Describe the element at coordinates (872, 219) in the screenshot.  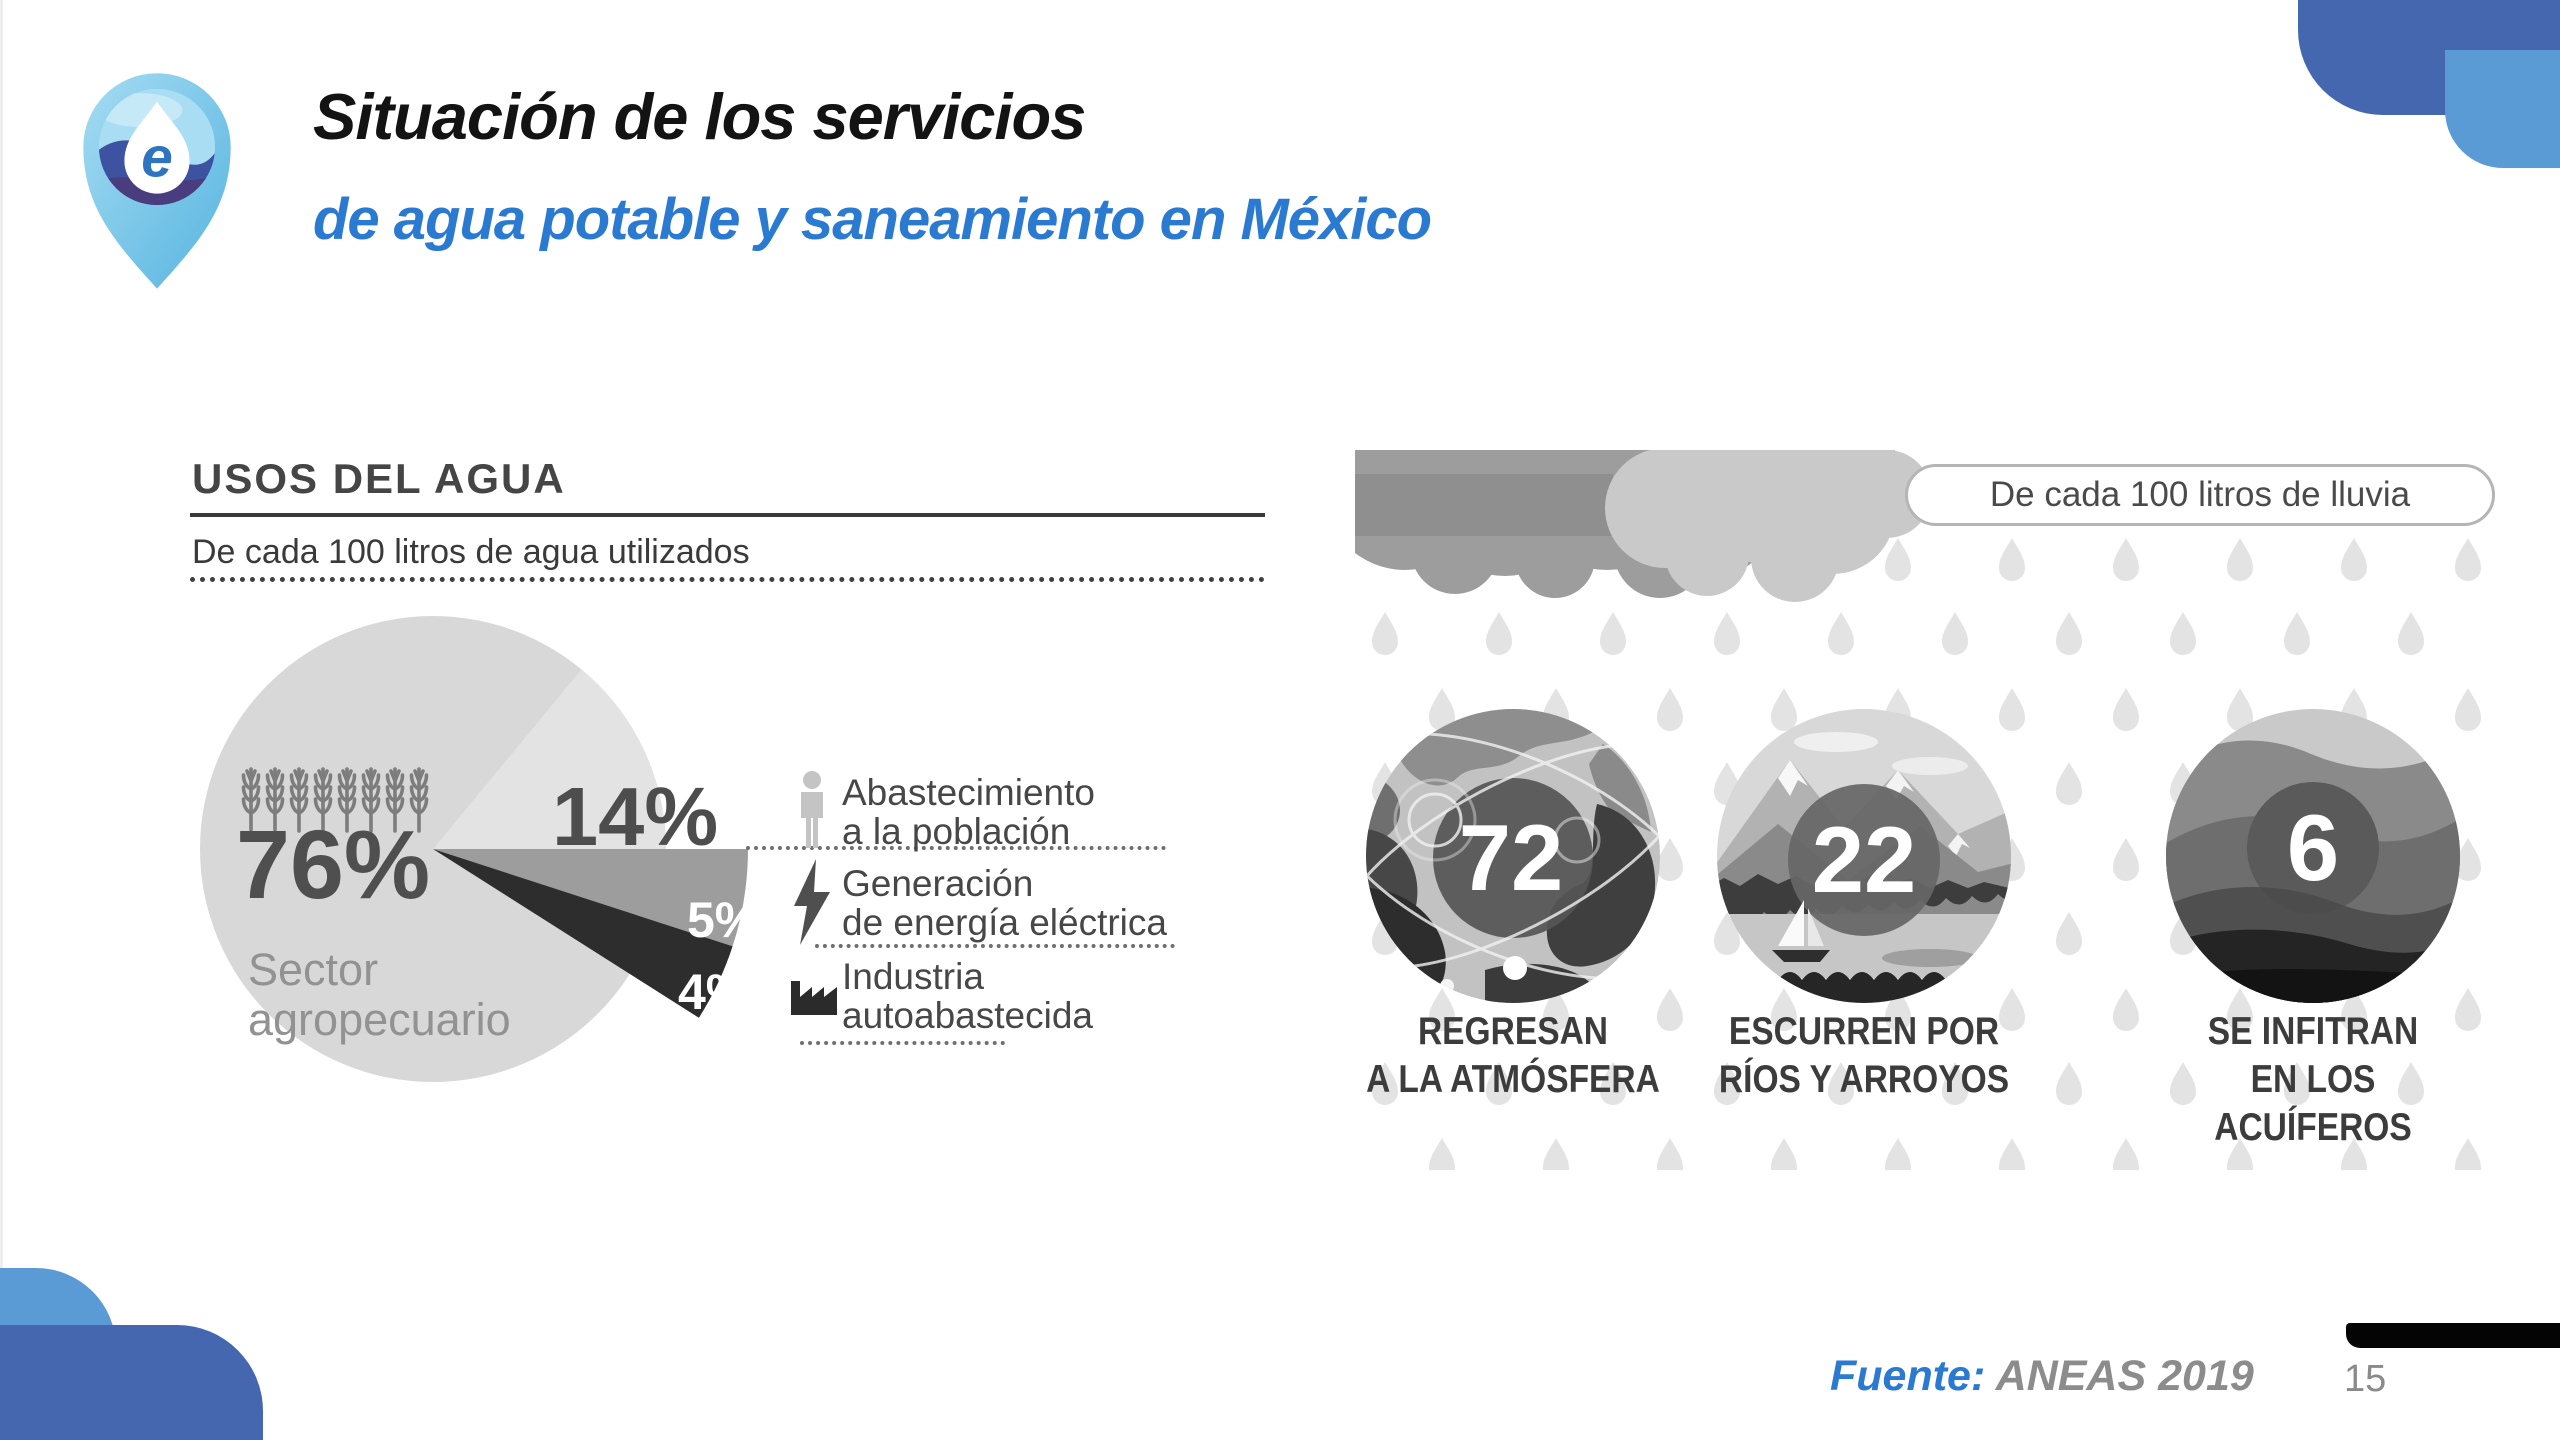
I see `page-subtitle: de agua potable y saneamiento en México` at that location.